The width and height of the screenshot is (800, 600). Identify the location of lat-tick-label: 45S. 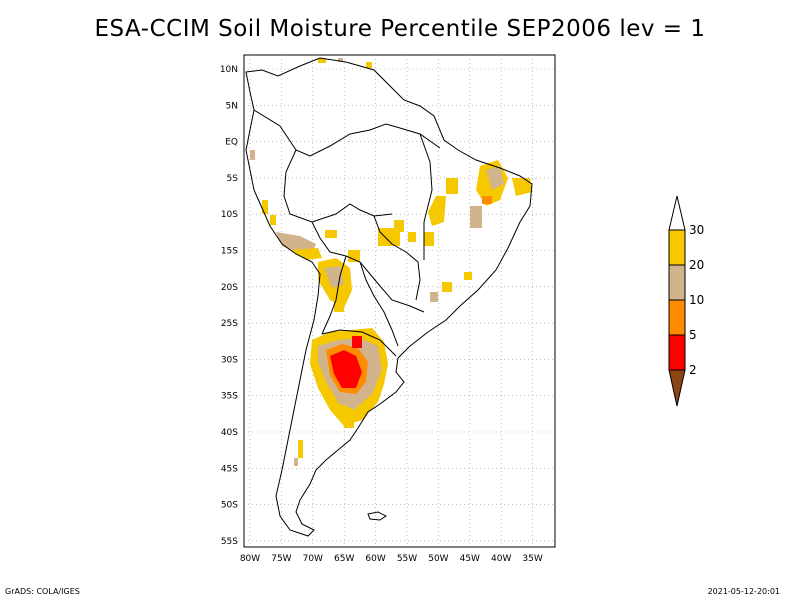
(229, 469).